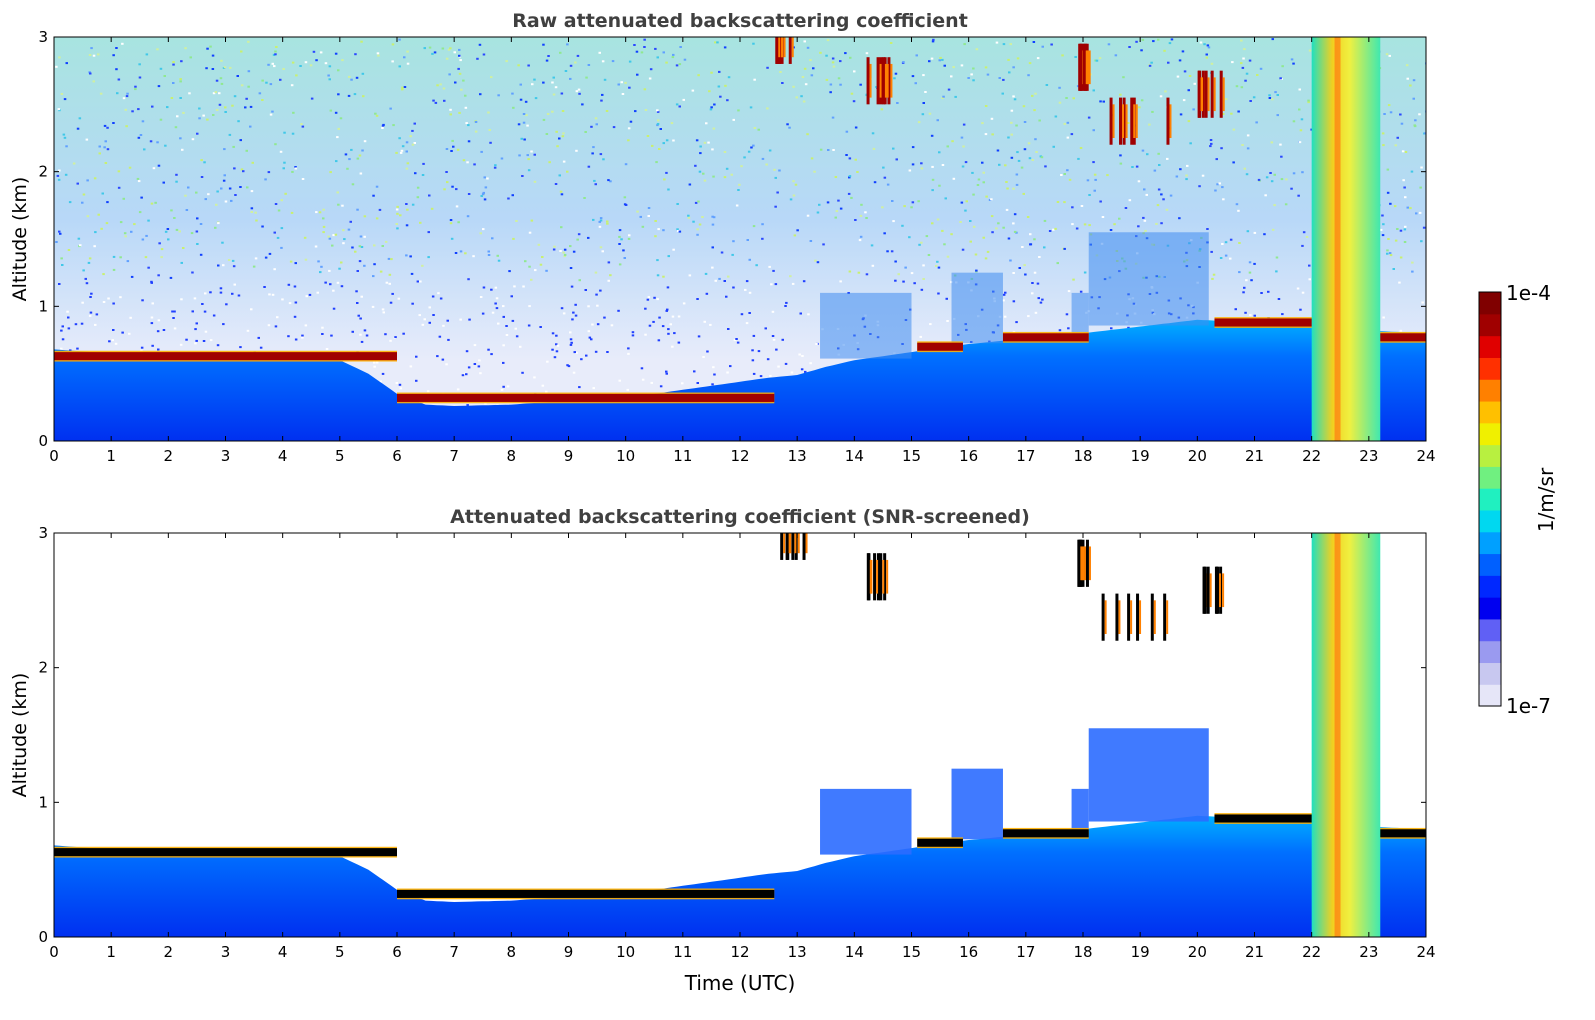 The height and width of the screenshot is (1020, 1595). Describe the element at coordinates (1546, 499) in the screenshot. I see `colorbar-unit-label: 1/m/sr` at that location.